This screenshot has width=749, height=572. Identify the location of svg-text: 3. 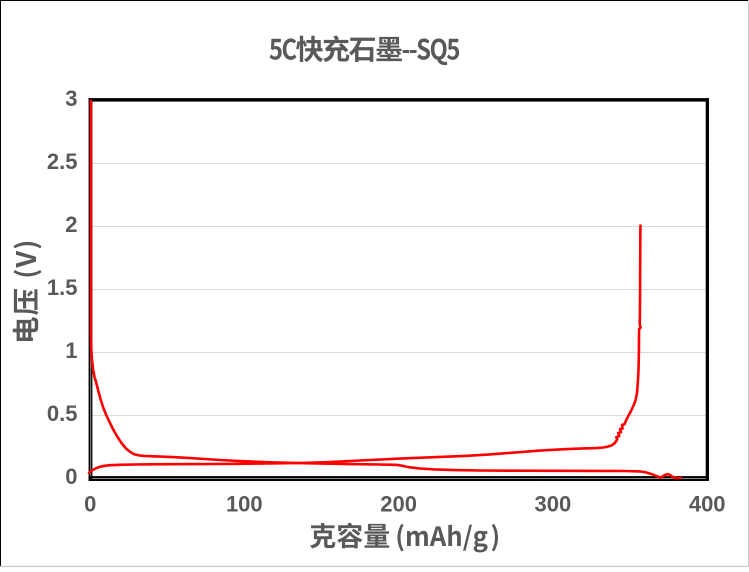
(71, 98).